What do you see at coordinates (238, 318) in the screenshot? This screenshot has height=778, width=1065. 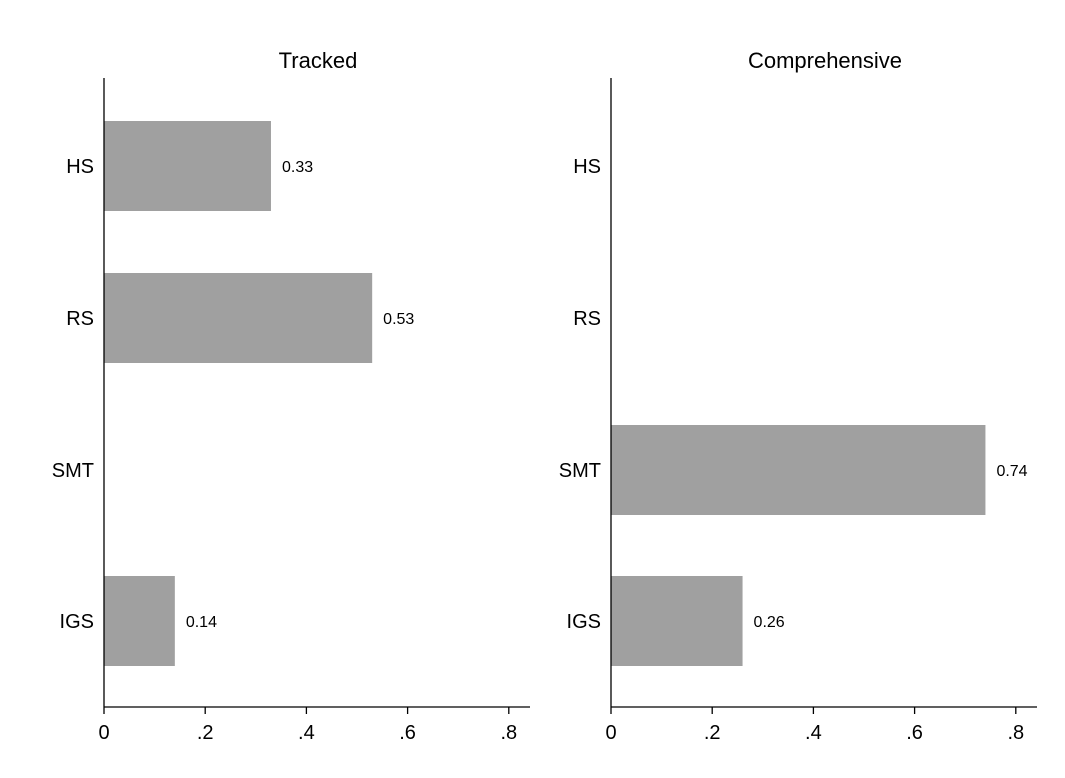 I see `bar-rs` at bounding box center [238, 318].